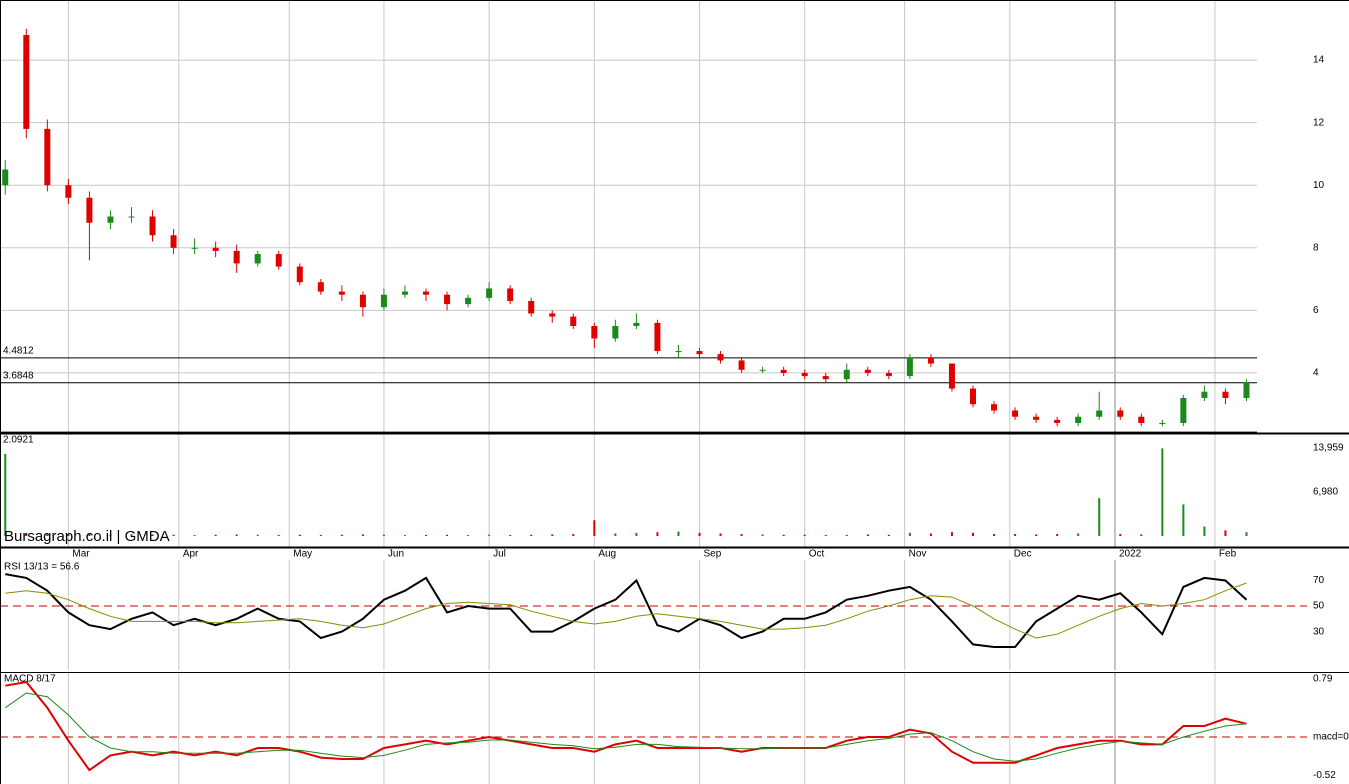 The image size is (1349, 784). I want to click on y-tick-label: 13,959, so click(1328, 448).